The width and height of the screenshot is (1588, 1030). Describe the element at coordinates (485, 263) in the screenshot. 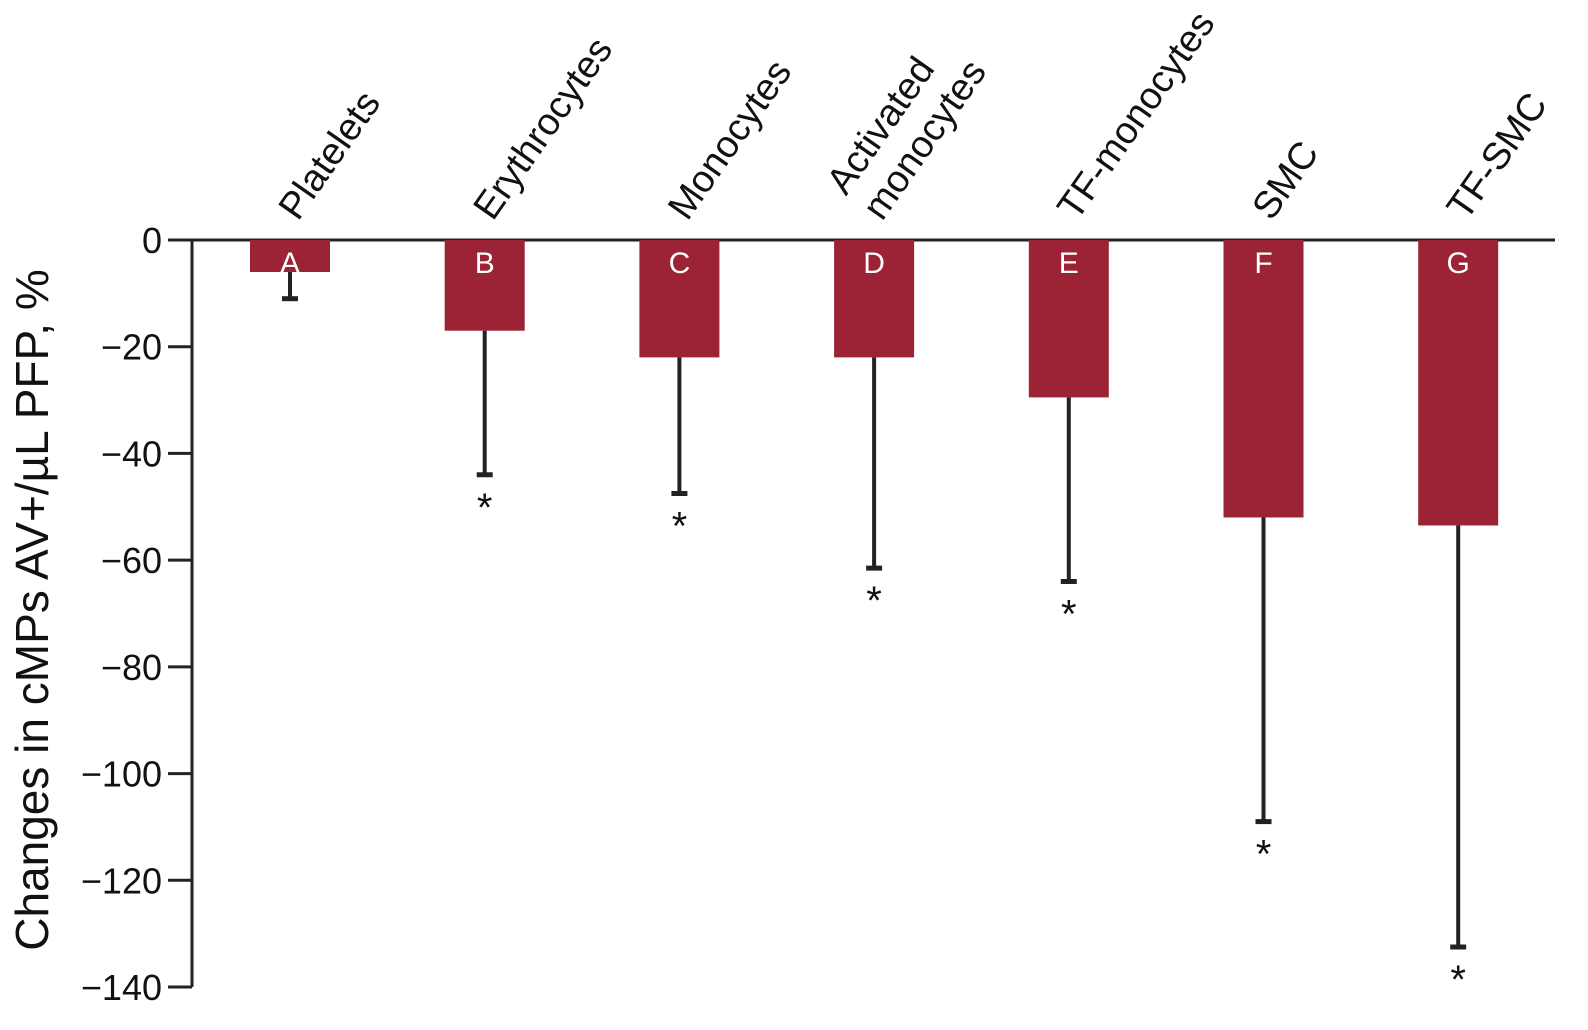

I see `bar-letter: B` at that location.